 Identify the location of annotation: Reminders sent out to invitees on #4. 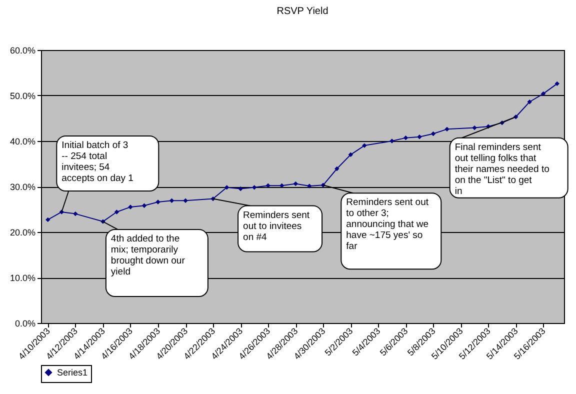
(276, 226).